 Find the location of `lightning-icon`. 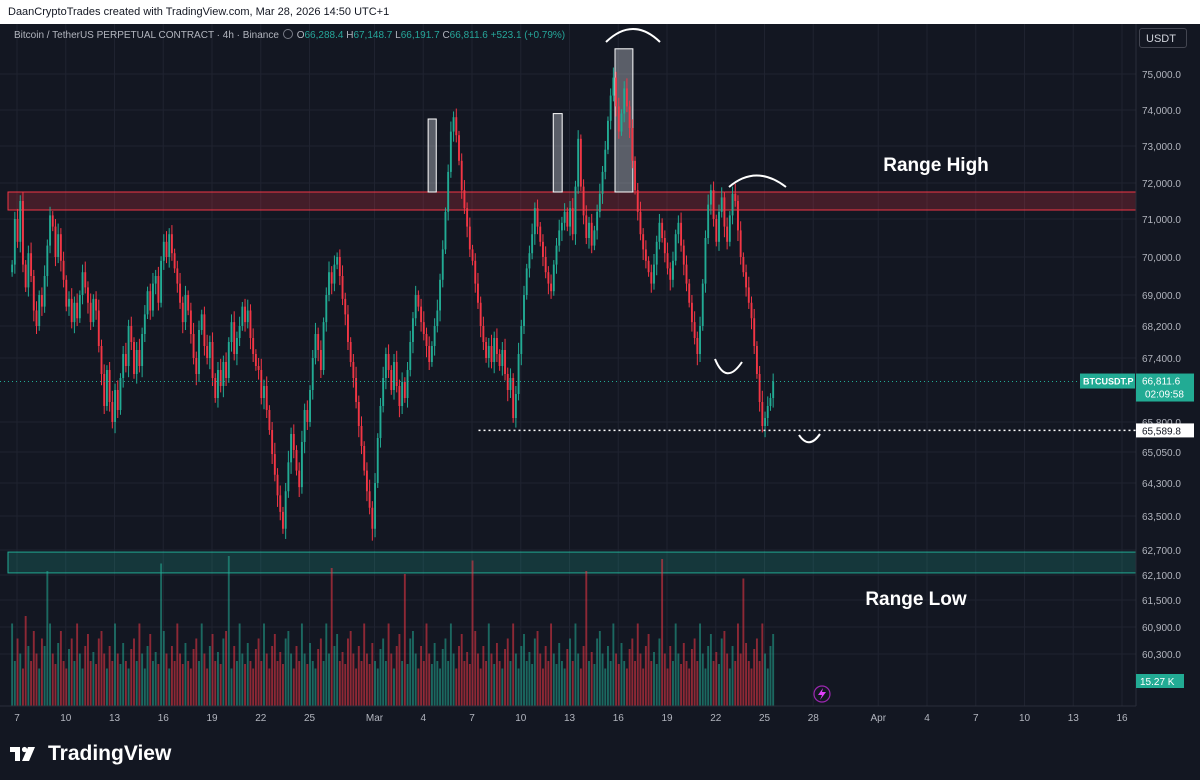

lightning-icon is located at coordinates (822, 694).